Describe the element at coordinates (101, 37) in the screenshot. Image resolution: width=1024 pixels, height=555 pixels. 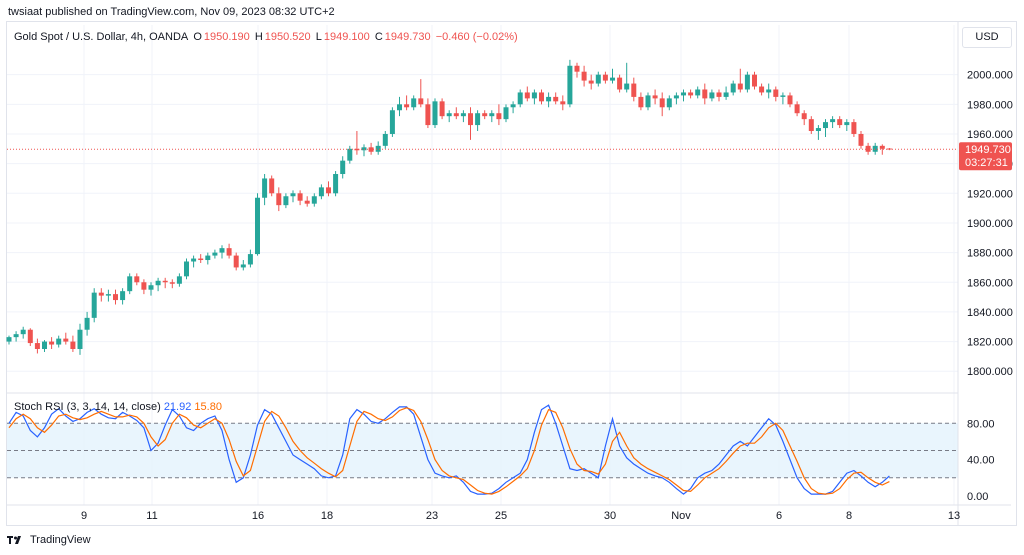
I see `symbol-name: Gold Spot / U.S. Dollar, 4h, OANDA` at that location.